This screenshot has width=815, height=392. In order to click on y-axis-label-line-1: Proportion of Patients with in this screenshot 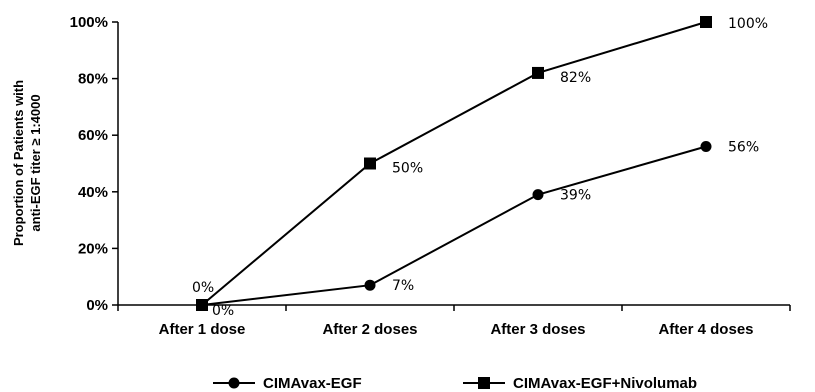, I will do `click(18, 163)`.